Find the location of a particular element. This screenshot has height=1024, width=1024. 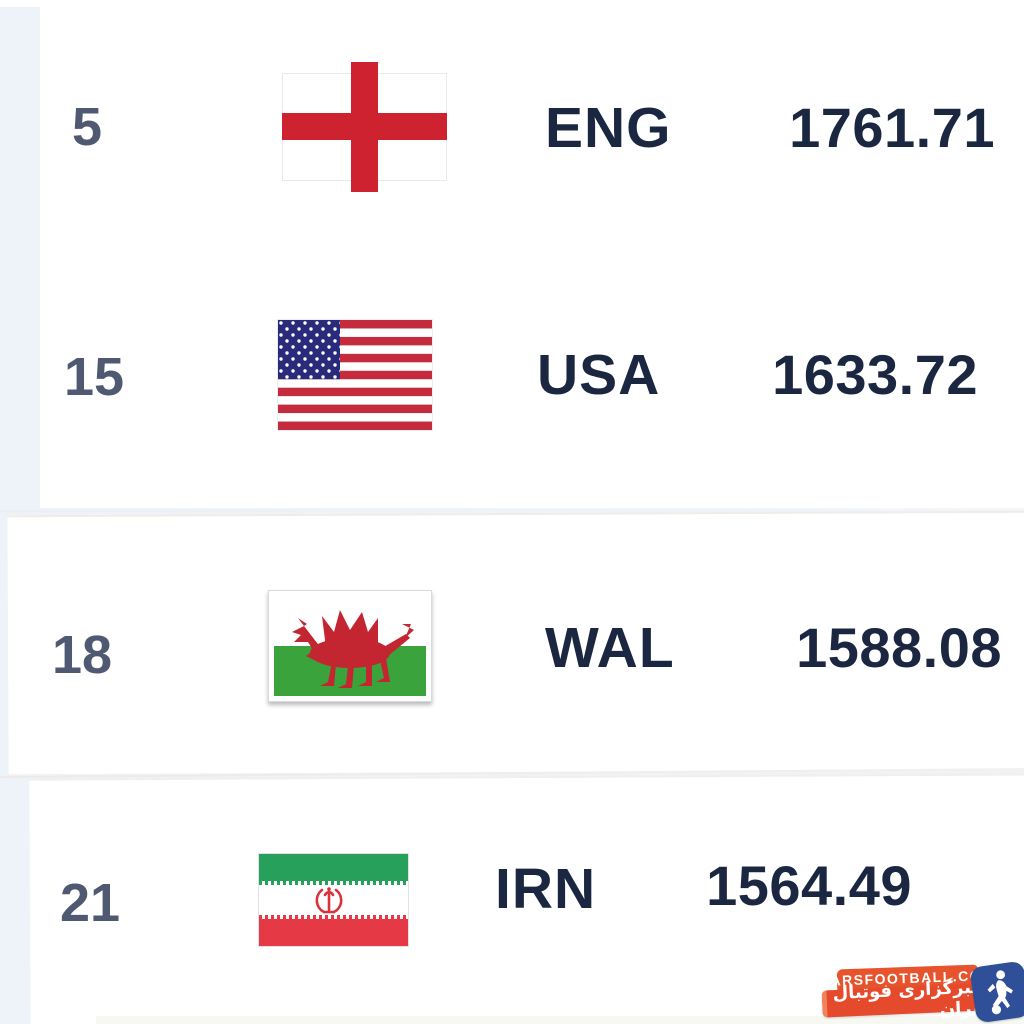

wales-flag-graphic is located at coordinates (350, 646).